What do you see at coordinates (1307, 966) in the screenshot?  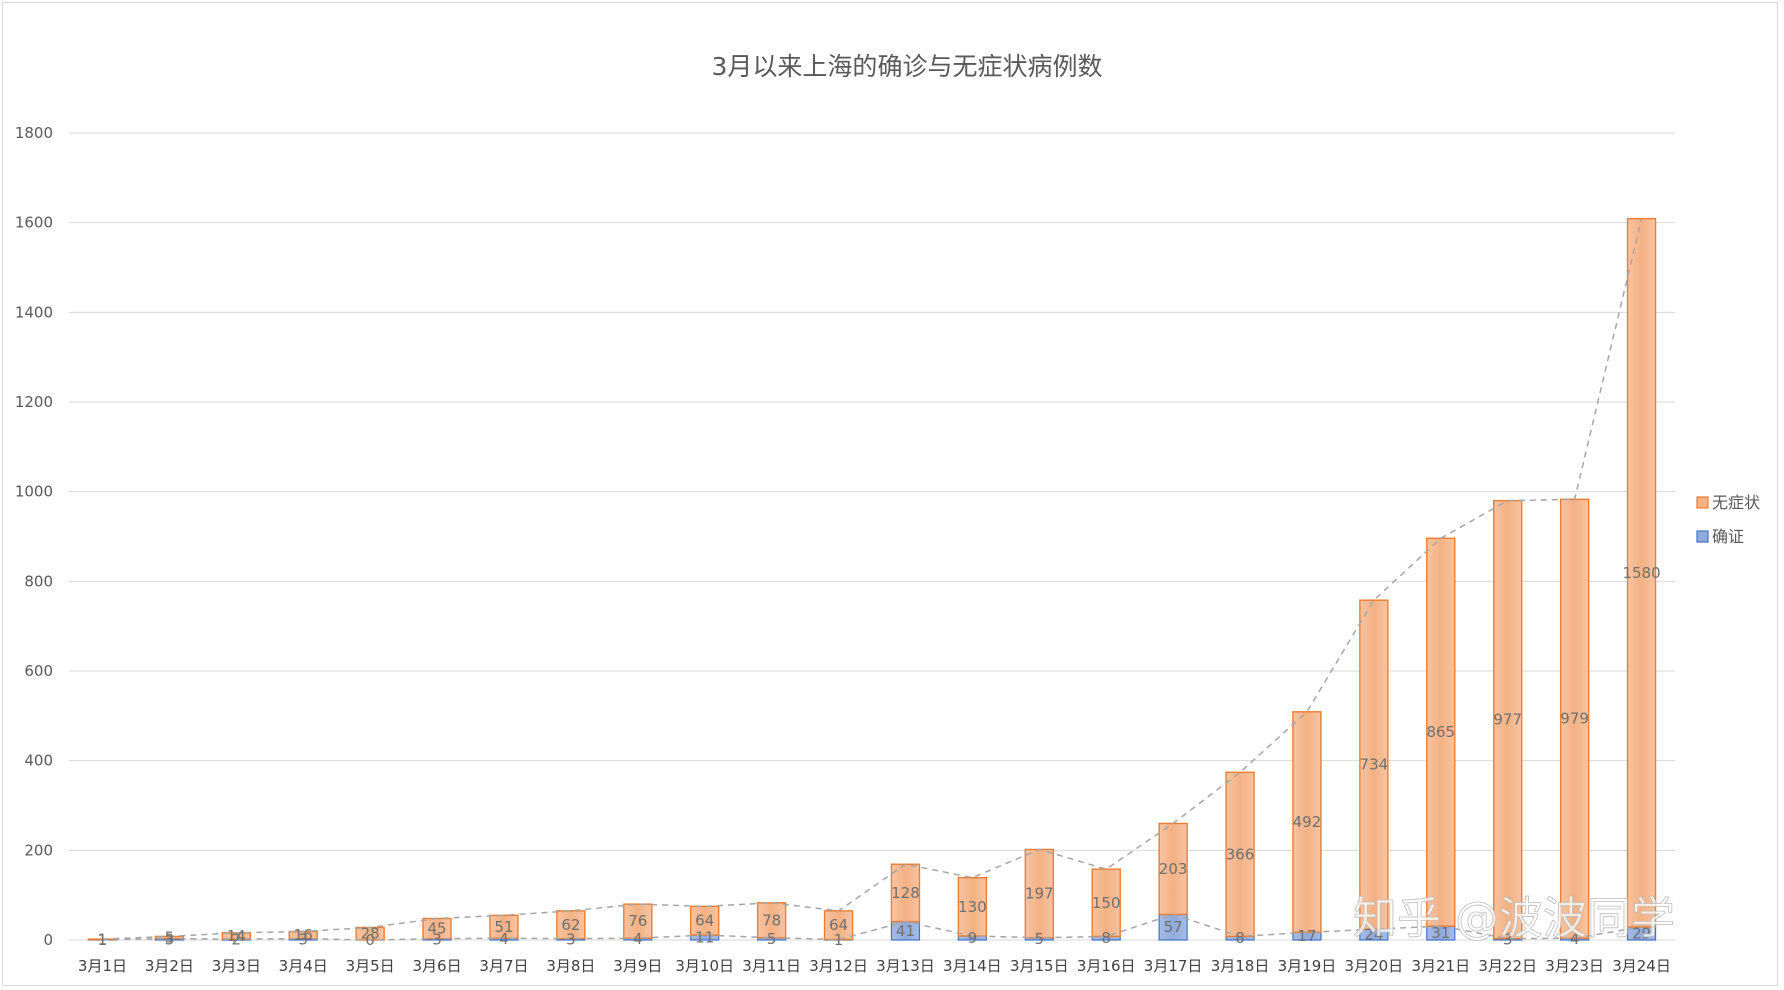 I see `x-tick-label: 3月19日` at bounding box center [1307, 966].